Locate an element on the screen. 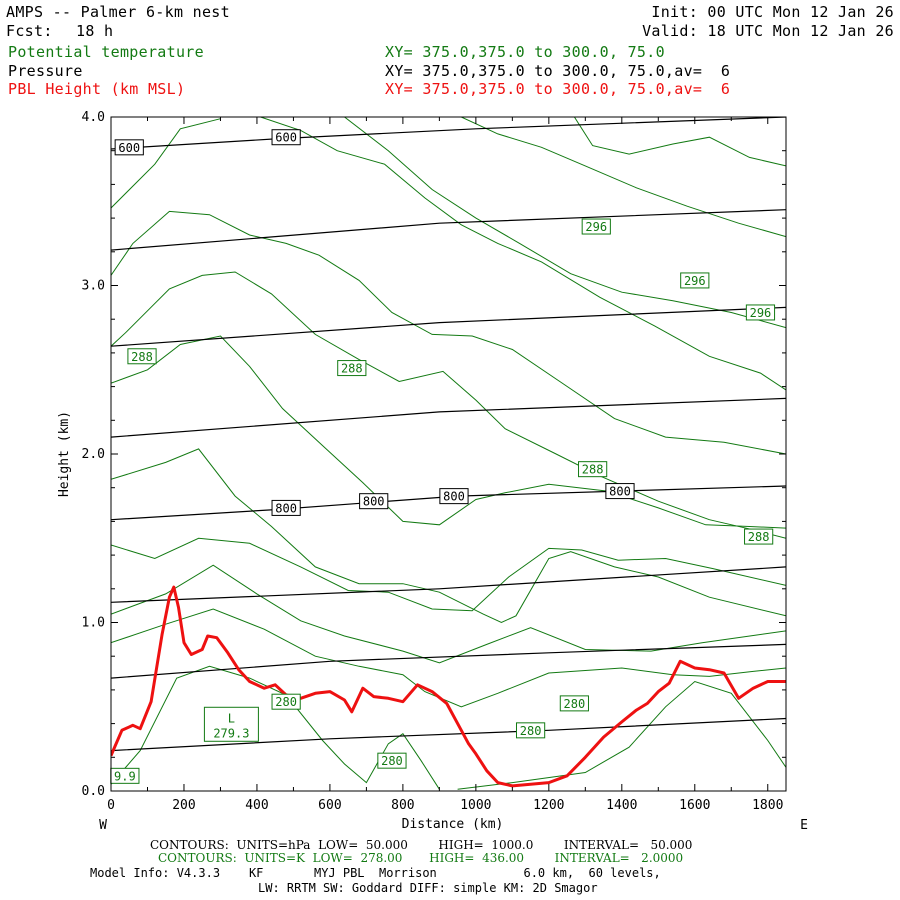 The image size is (900, 900). y-tick-label-3: 3.0 is located at coordinates (93, 286).